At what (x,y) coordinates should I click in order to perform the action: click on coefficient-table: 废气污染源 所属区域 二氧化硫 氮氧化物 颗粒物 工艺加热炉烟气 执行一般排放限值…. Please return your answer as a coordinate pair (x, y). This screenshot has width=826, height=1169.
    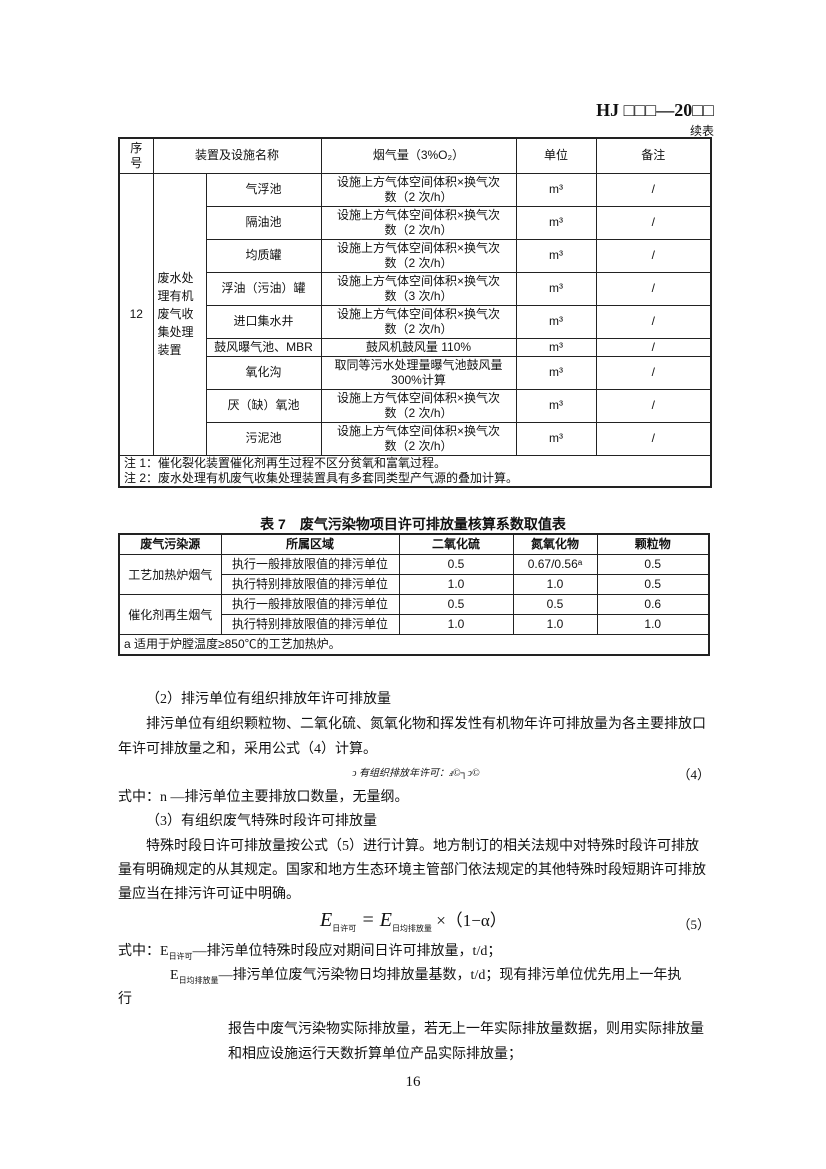
    Looking at the image, I should click on (414, 594).